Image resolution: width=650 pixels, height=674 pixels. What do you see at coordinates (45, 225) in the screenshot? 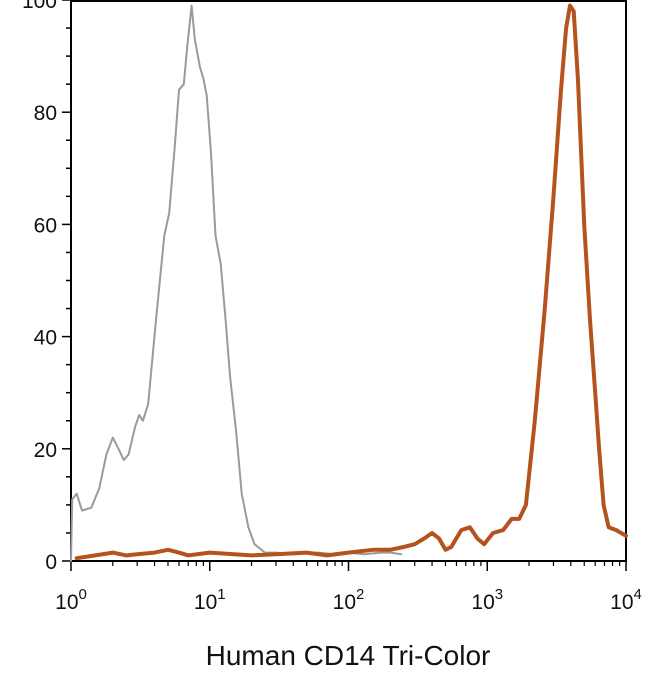
I see `y-tick-label: 60` at bounding box center [45, 225].